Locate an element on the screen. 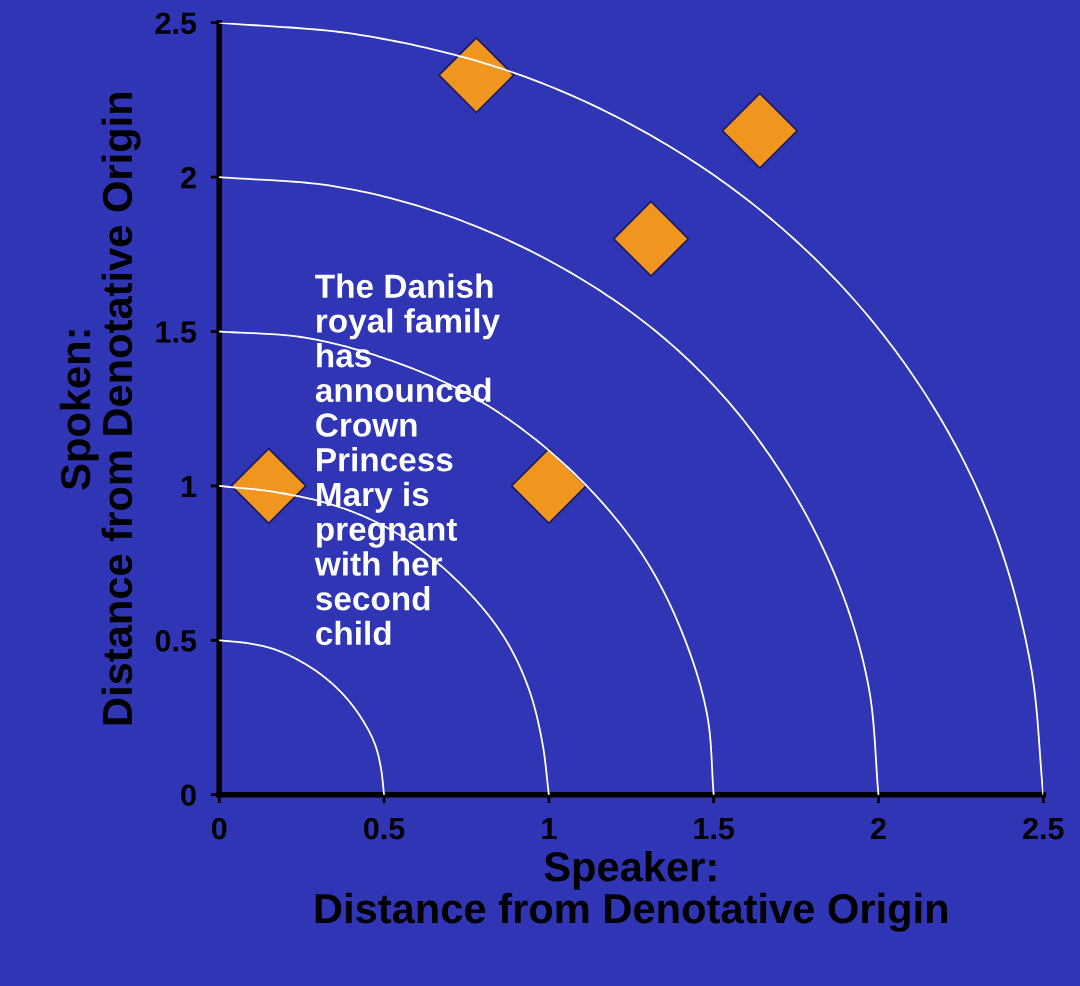  x-axis-title: Speaker: Distance from Denotative Origin is located at coordinates (631, 891).